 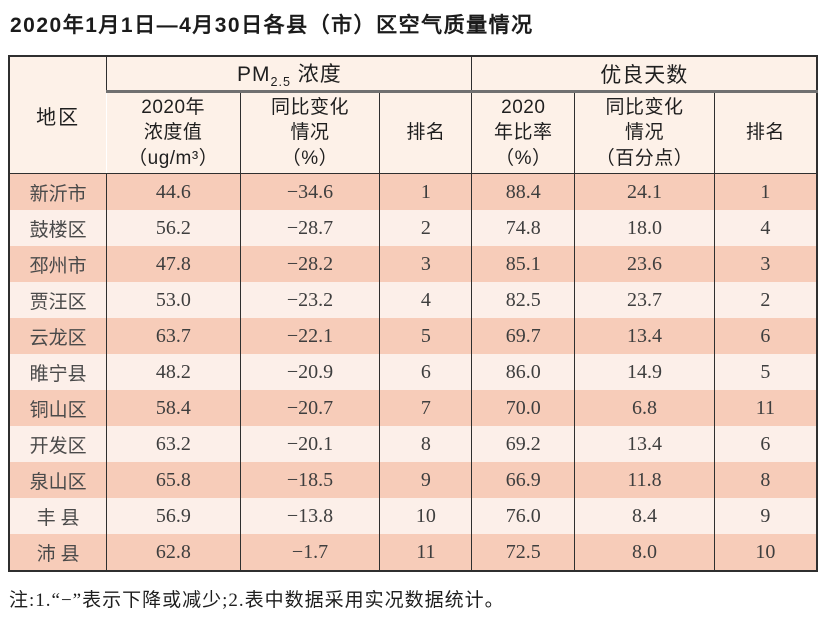 I want to click on cell-pm-rank: 10, so click(x=425, y=516).